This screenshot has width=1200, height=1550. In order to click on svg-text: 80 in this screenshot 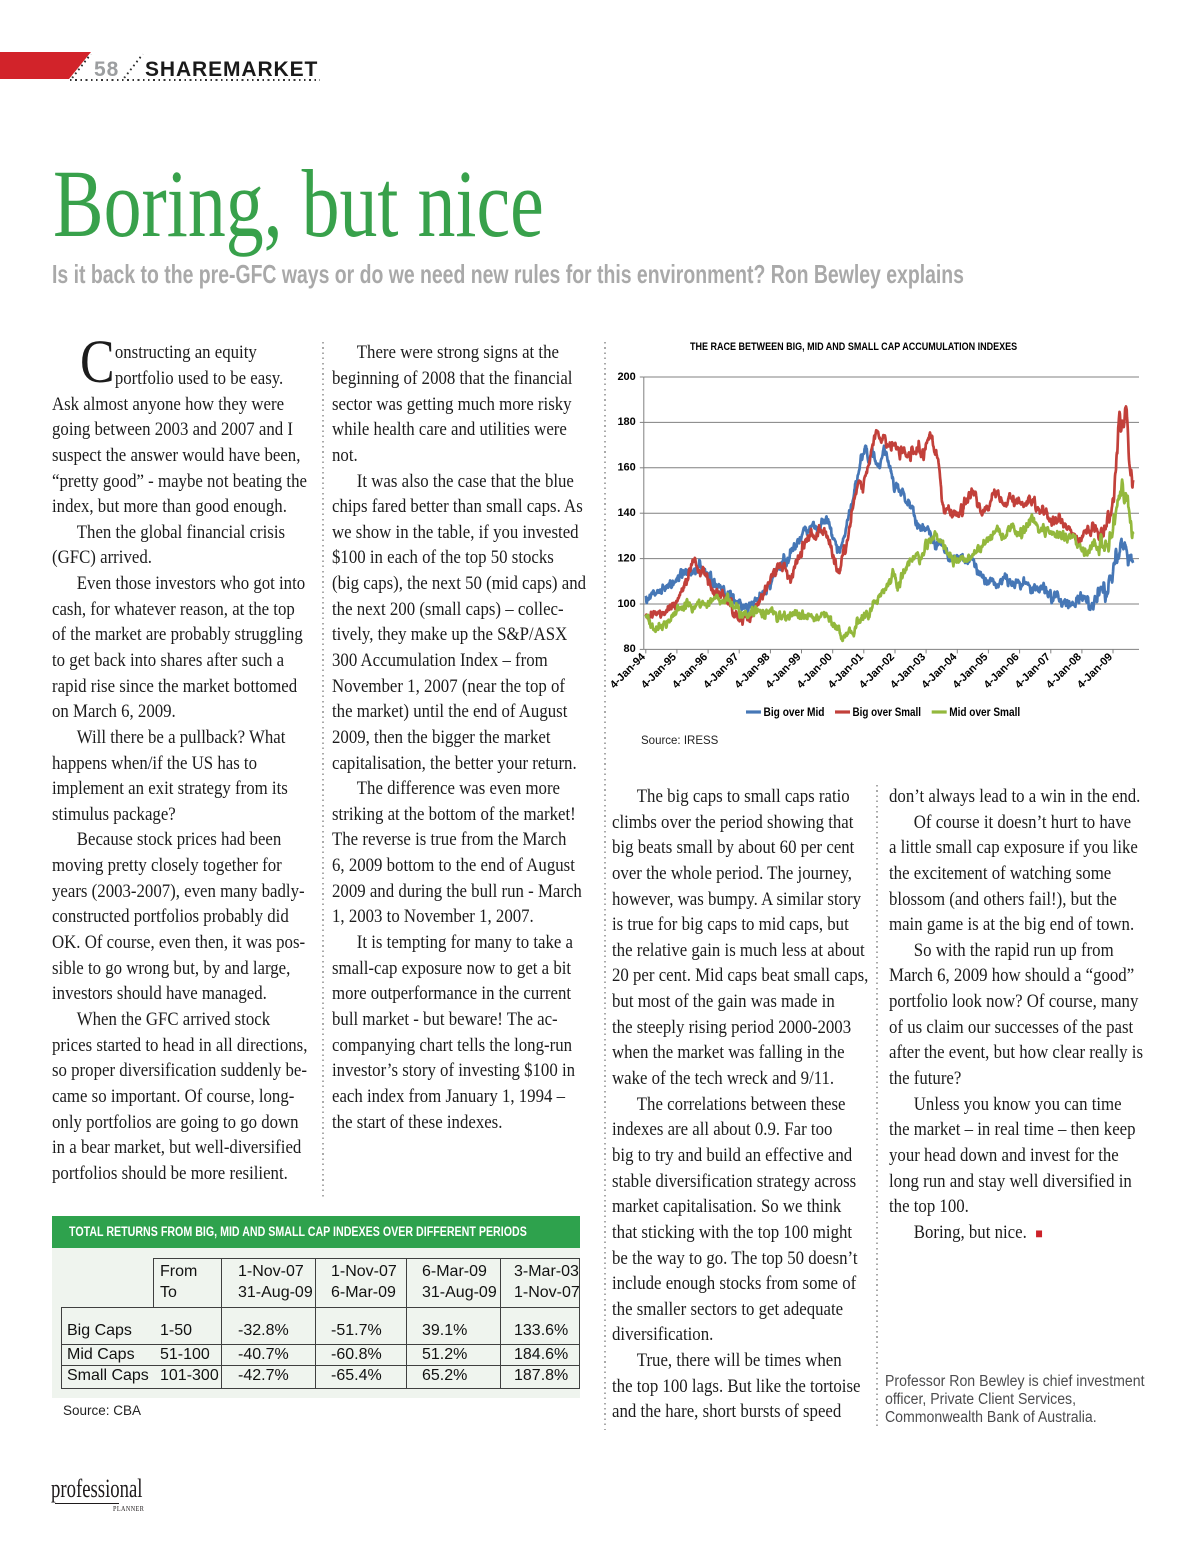, I will do `click(630, 649)`.